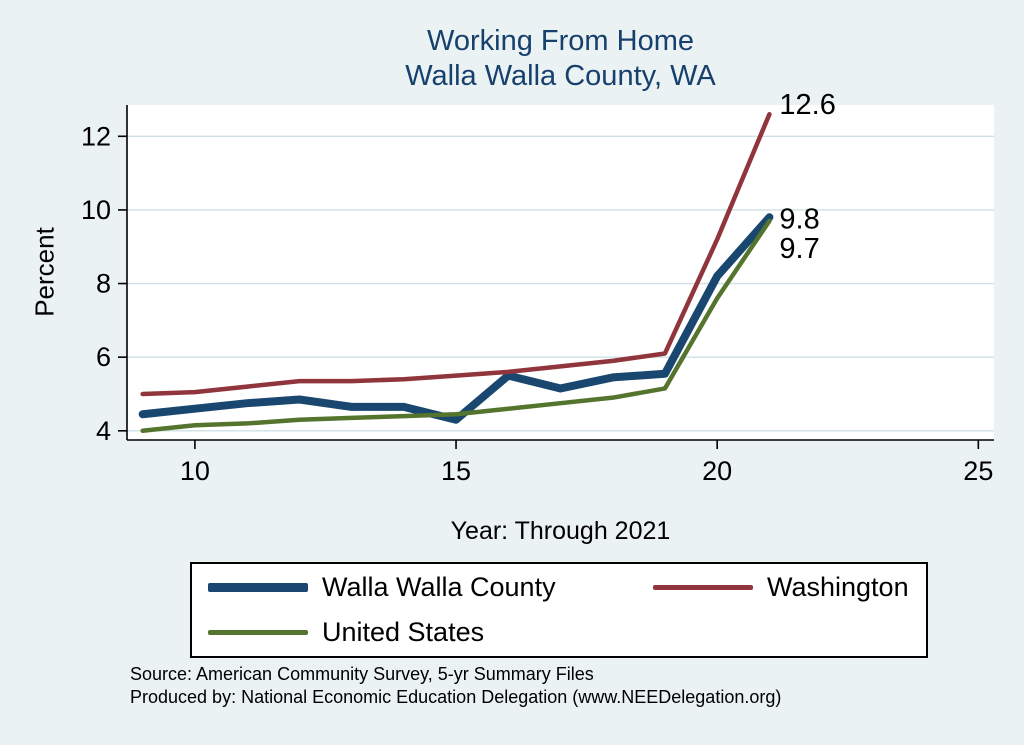 Image resolution: width=1024 pixels, height=745 pixels. Describe the element at coordinates (403, 632) in the screenshot. I see `legend-label-united-states: United States` at that location.